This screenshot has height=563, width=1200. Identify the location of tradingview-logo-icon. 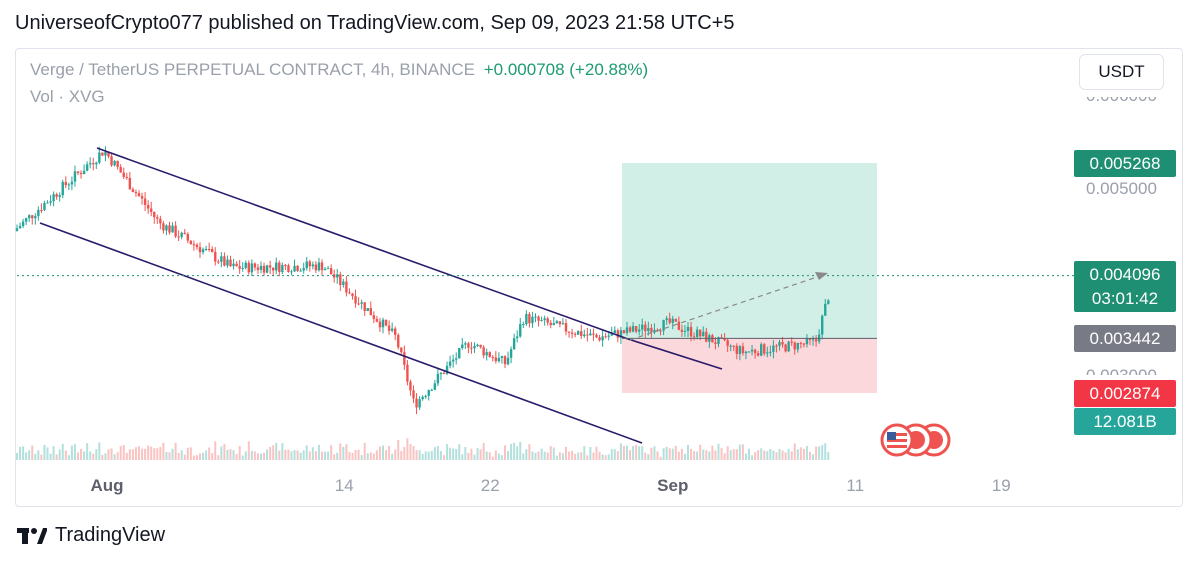
(32, 536).